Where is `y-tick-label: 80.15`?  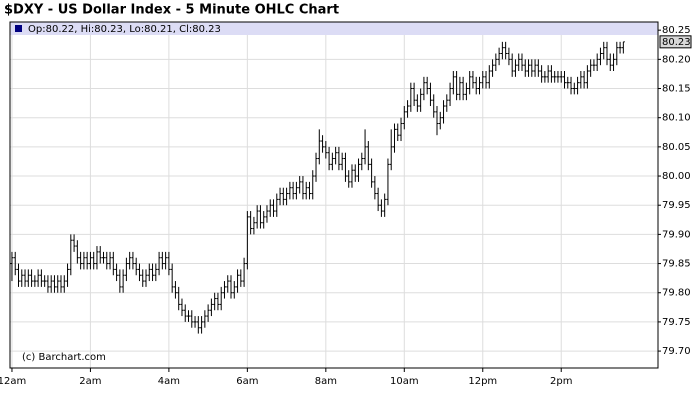
y-tick-label: 80.15 is located at coordinates (676, 89).